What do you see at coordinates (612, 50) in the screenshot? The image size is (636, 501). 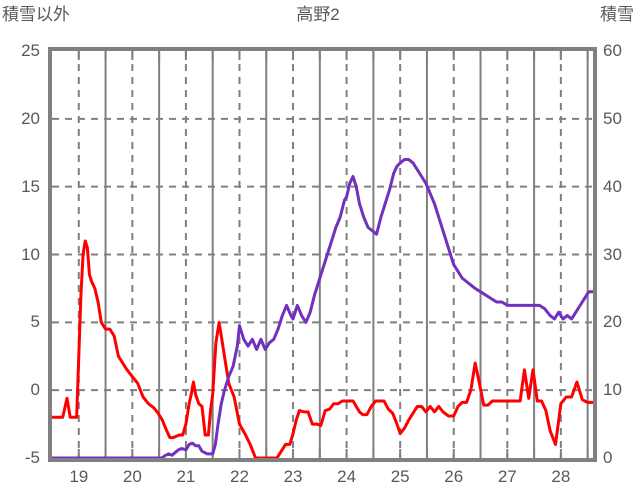 I see `y-axis-right-label-60: 60` at bounding box center [612, 50].